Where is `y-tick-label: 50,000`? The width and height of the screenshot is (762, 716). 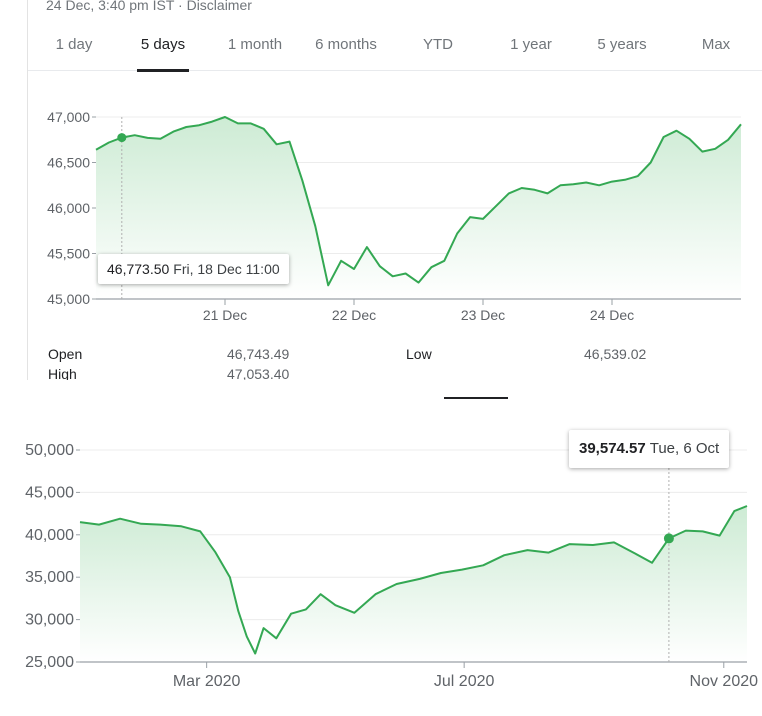 y-tick-label: 50,000 is located at coordinates (49, 450).